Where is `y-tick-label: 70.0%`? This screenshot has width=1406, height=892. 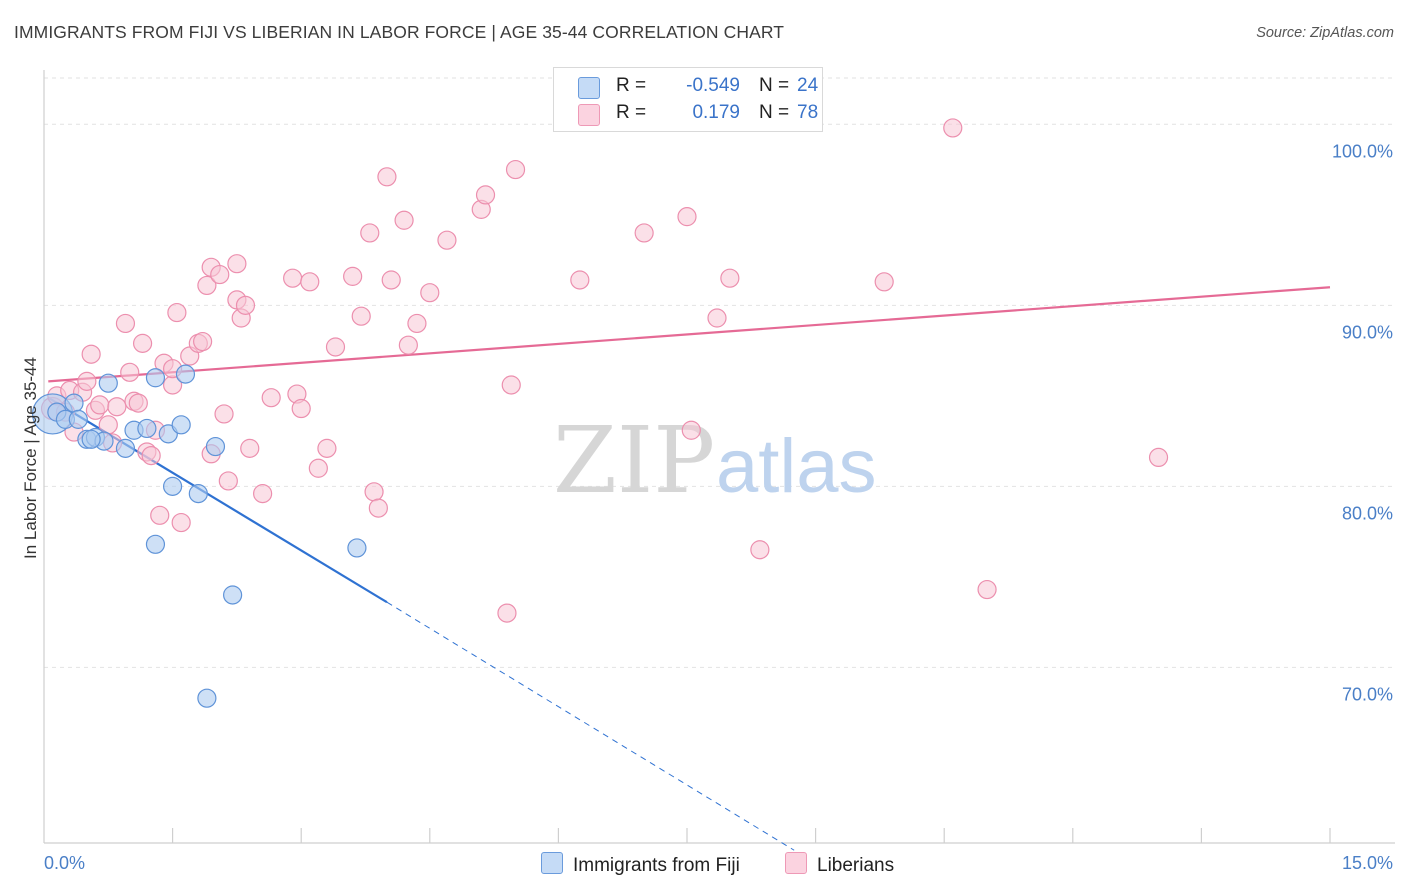 y-tick-label: 70.0% is located at coordinates (1367, 694).